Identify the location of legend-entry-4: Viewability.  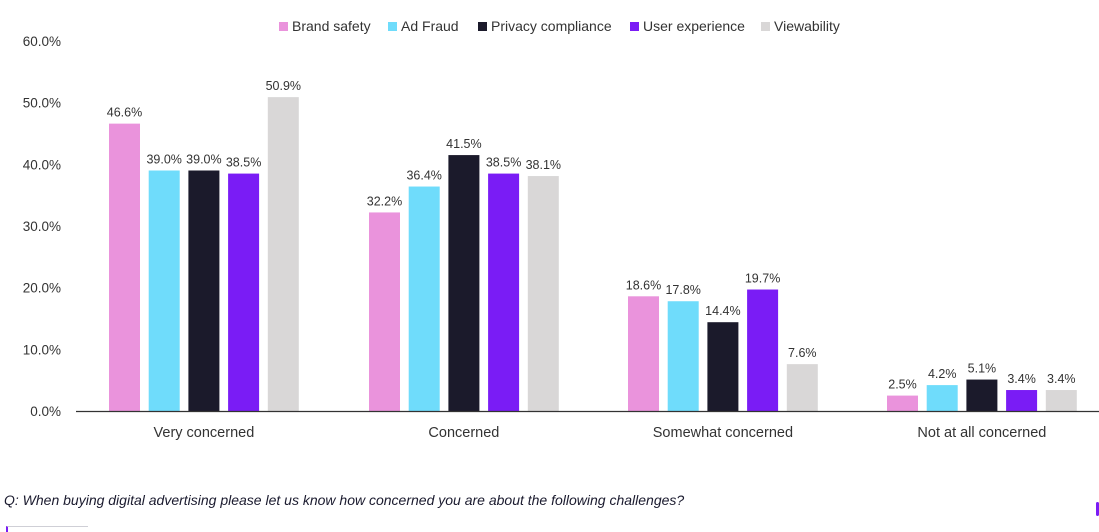
(807, 26).